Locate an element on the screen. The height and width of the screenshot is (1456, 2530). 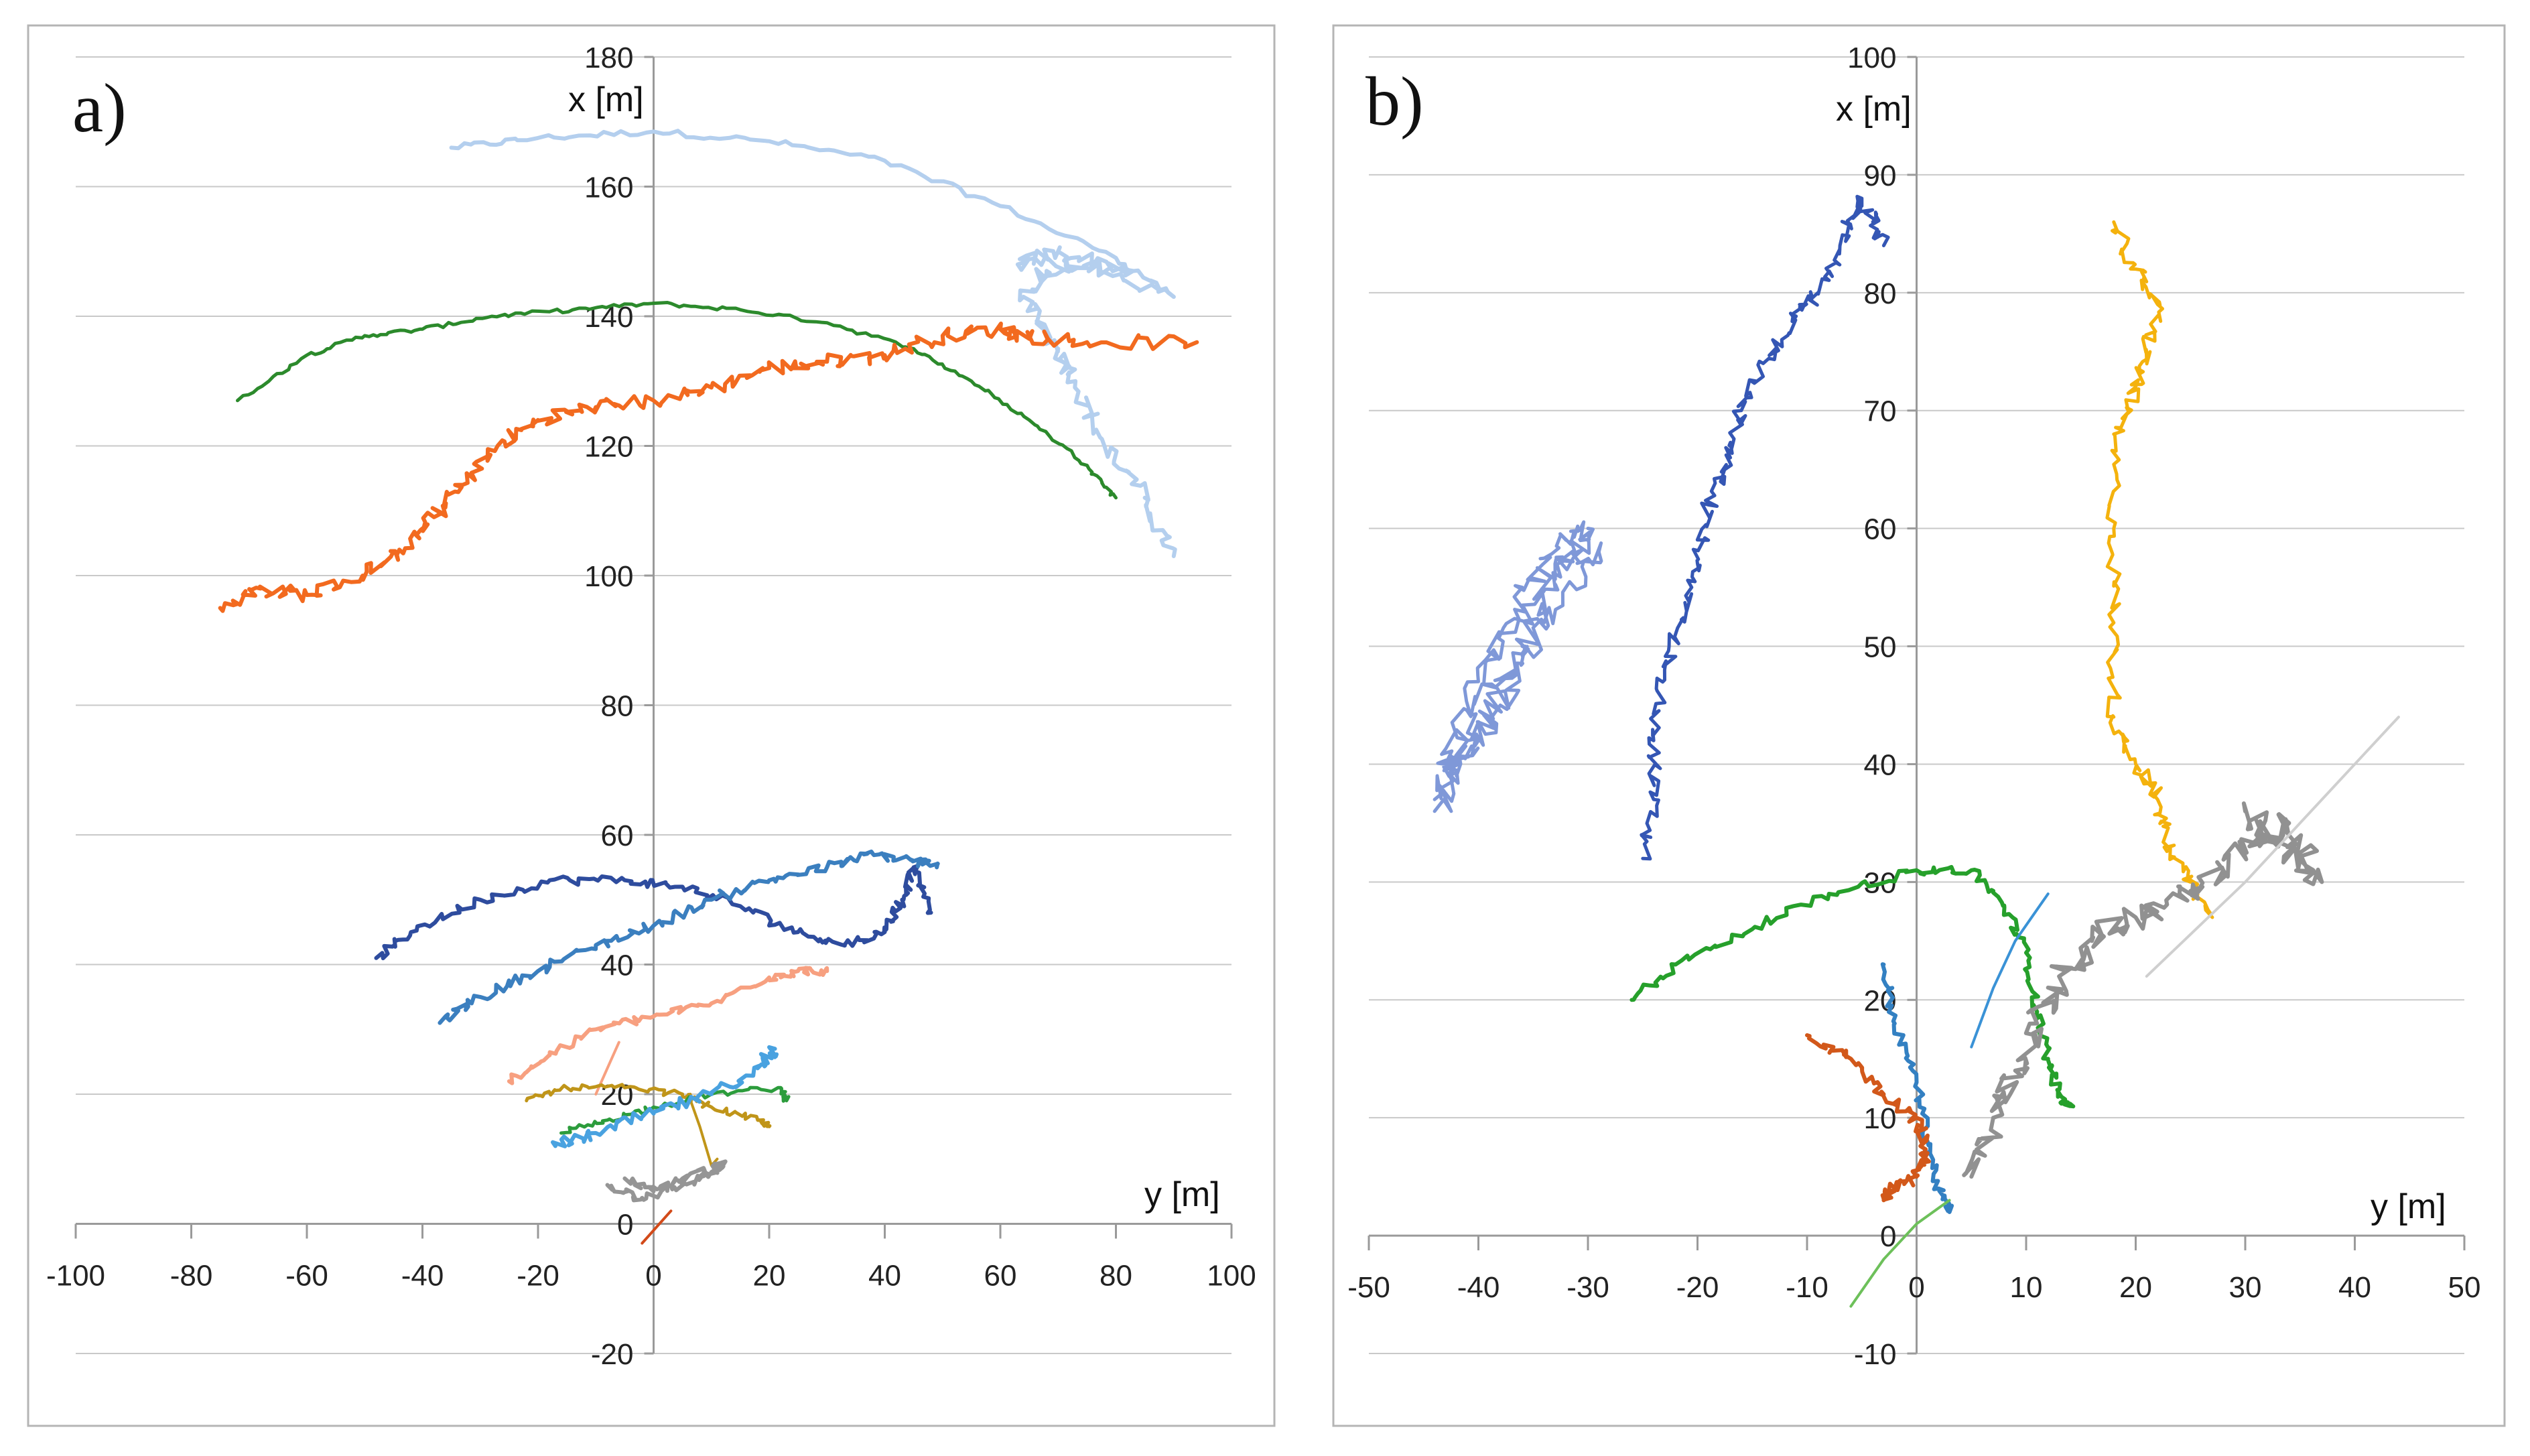
x-tick-label: -80 is located at coordinates (191, 1276).